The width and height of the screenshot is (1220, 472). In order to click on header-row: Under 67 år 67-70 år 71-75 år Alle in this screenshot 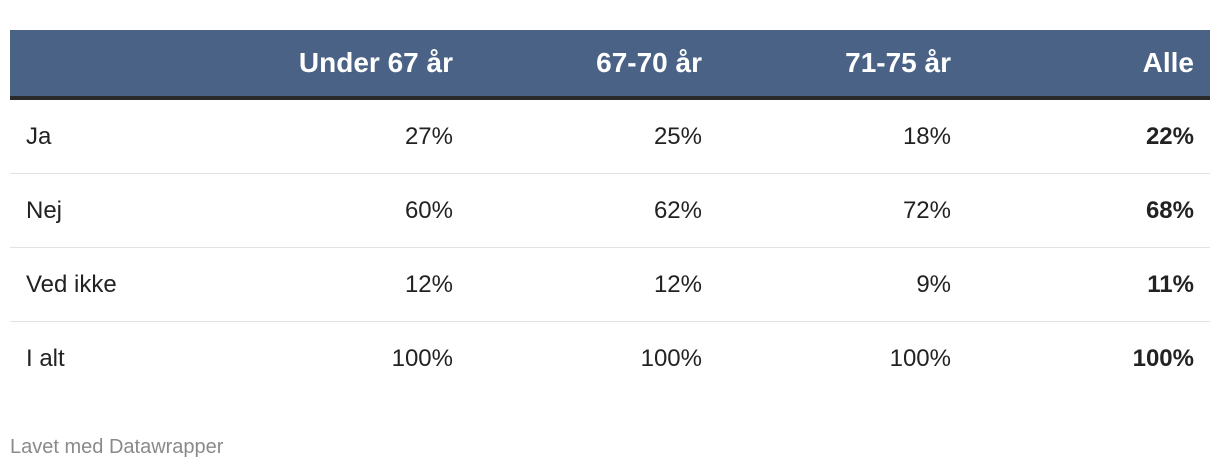, I will do `click(610, 65)`.